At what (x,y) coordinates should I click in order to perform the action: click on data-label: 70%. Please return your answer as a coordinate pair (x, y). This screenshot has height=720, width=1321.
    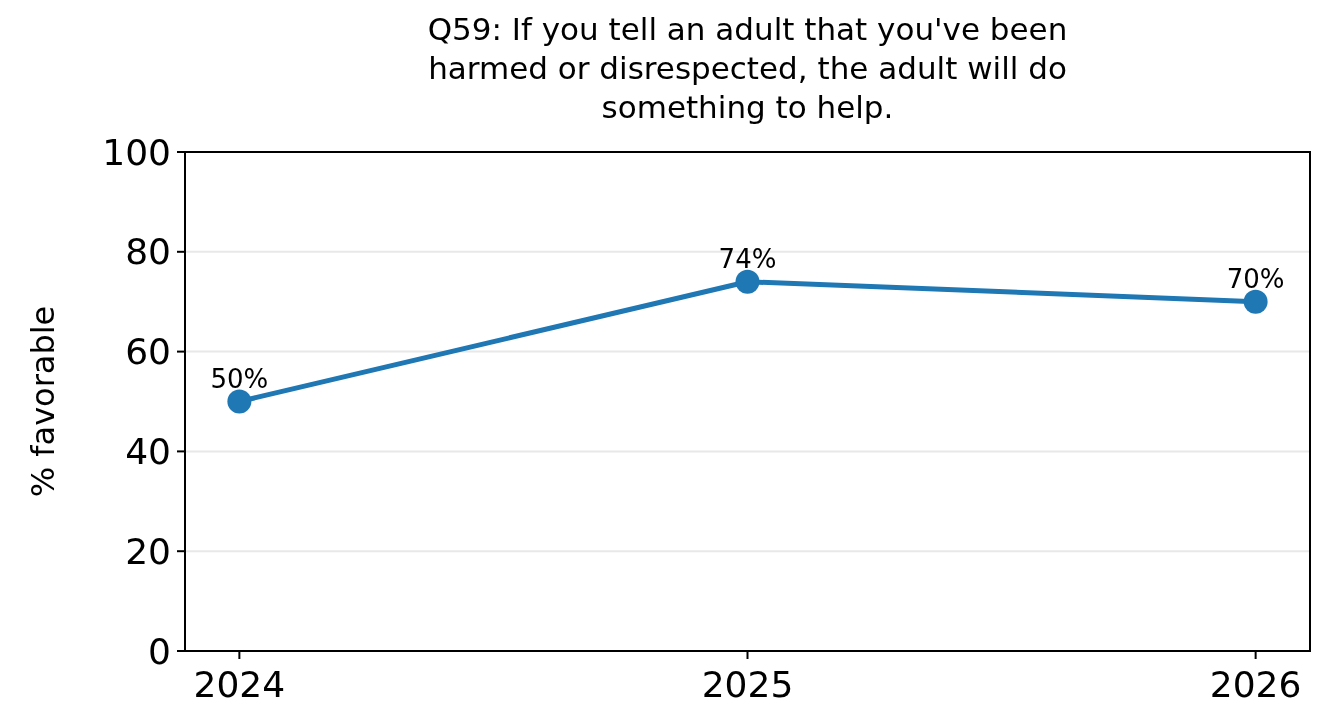
    Looking at the image, I should click on (1255, 278).